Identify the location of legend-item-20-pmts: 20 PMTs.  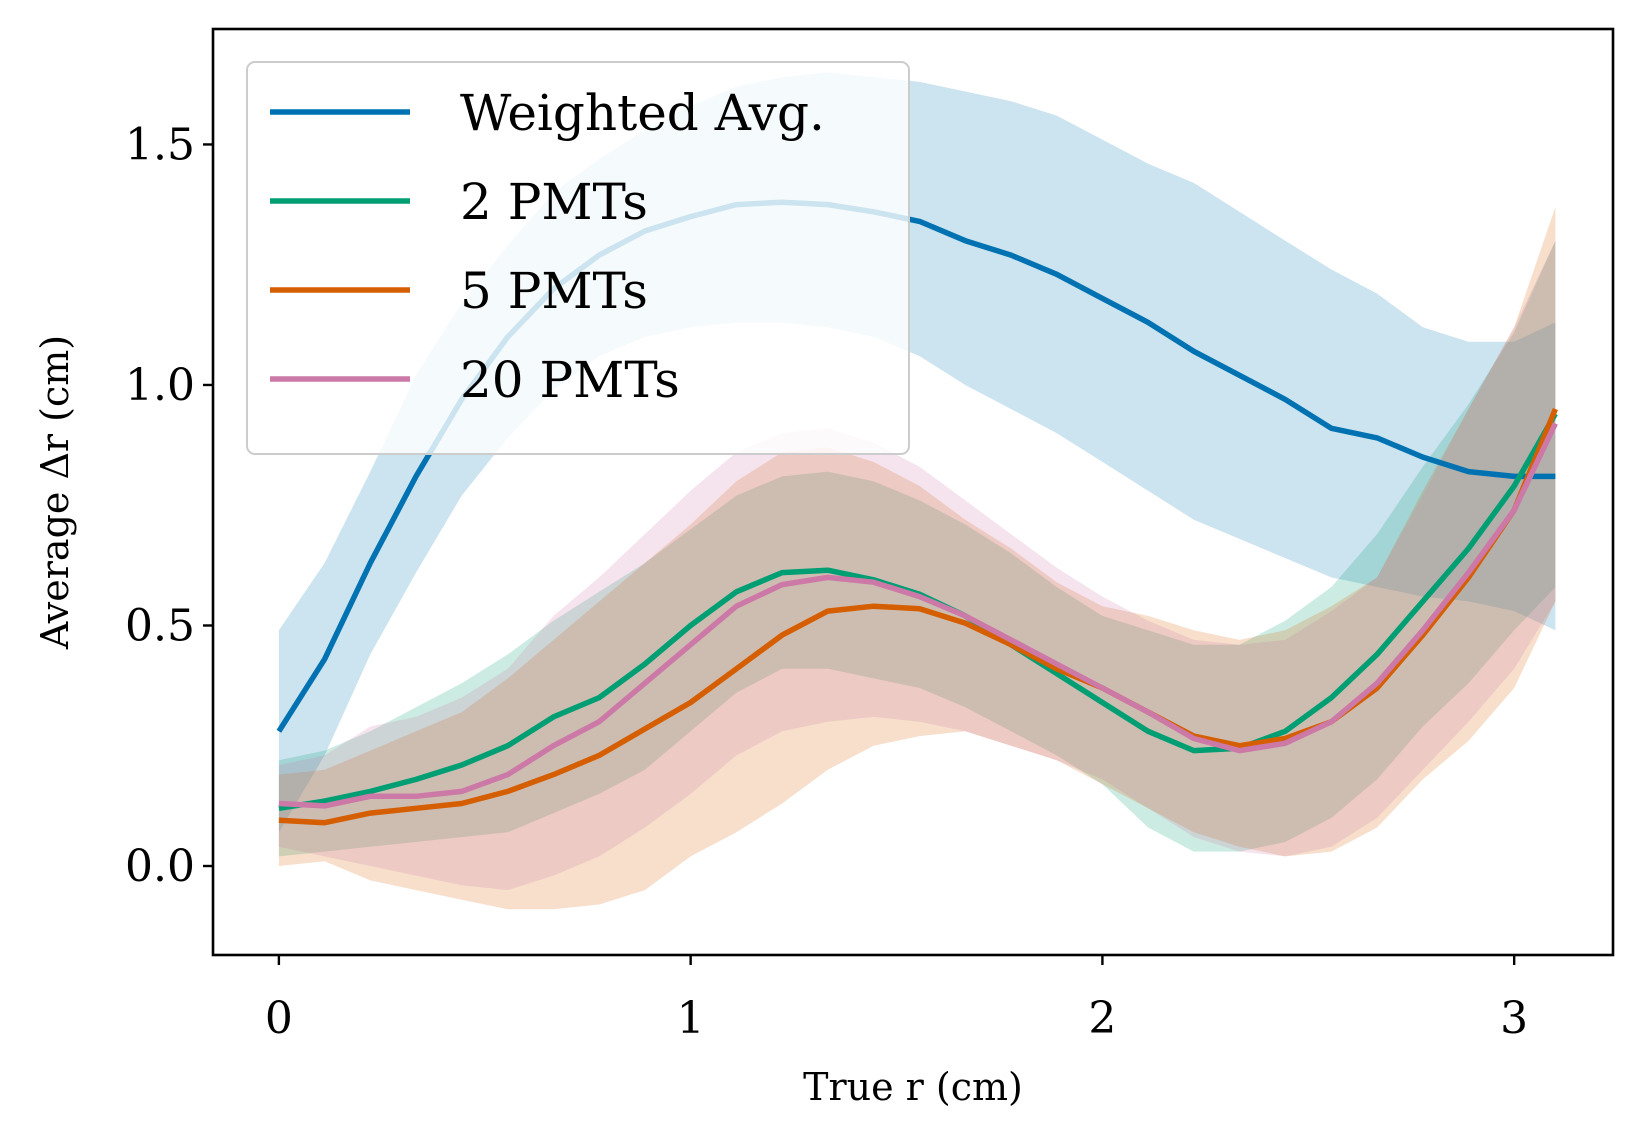
(475, 380).